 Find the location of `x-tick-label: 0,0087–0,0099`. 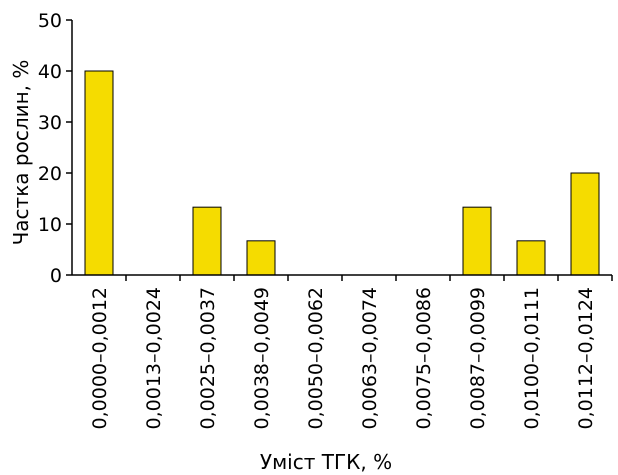

x-tick-label: 0,0087–0,0099 is located at coordinates (478, 358).